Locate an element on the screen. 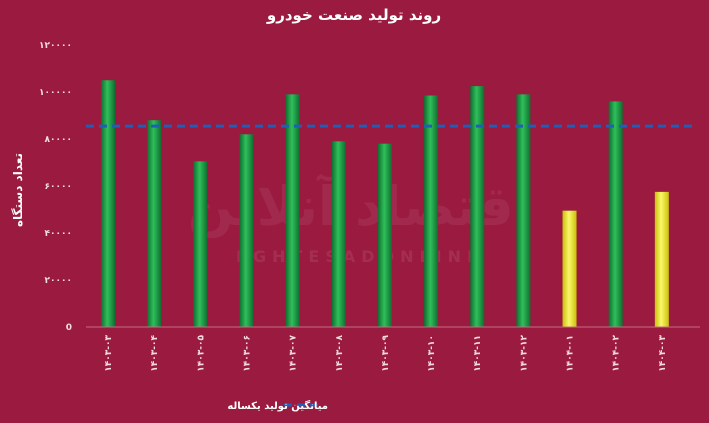 The height and width of the screenshot is (423, 709). y-tick-label: ۱۰۰۰۰۰ is located at coordinates (55, 93).